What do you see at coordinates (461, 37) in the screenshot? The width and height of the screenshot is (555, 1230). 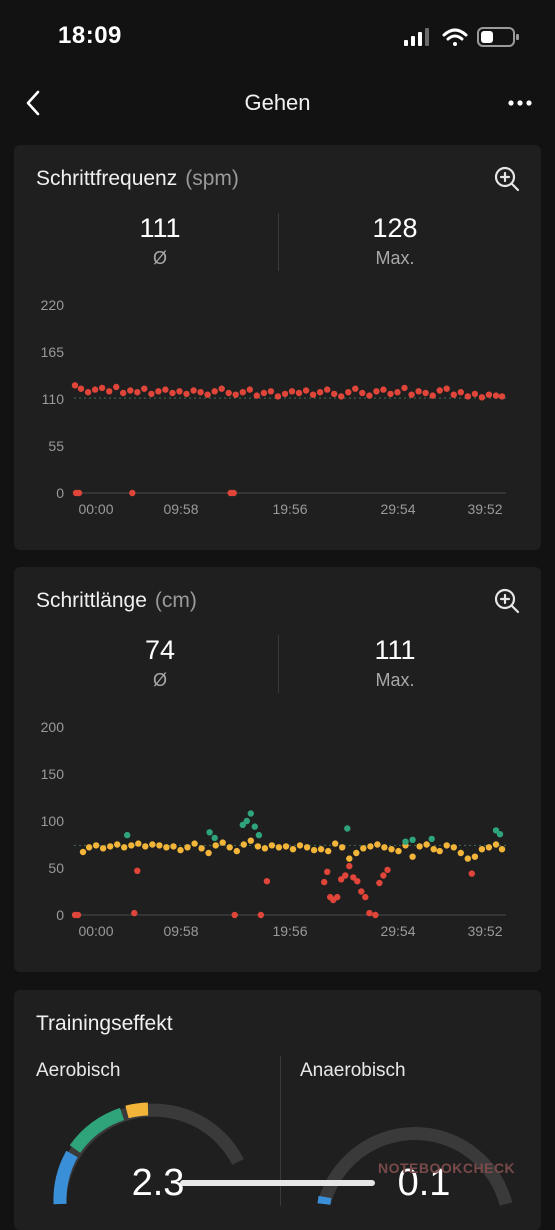 I see `status-icons` at bounding box center [461, 37].